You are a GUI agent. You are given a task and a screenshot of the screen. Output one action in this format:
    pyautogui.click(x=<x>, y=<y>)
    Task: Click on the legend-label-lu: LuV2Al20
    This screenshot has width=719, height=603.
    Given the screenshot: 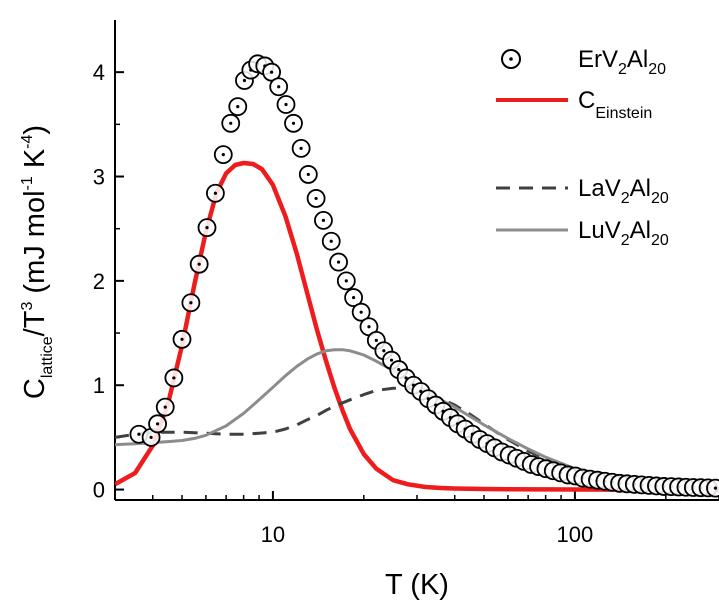 What is the action you would take?
    pyautogui.click(x=623, y=233)
    